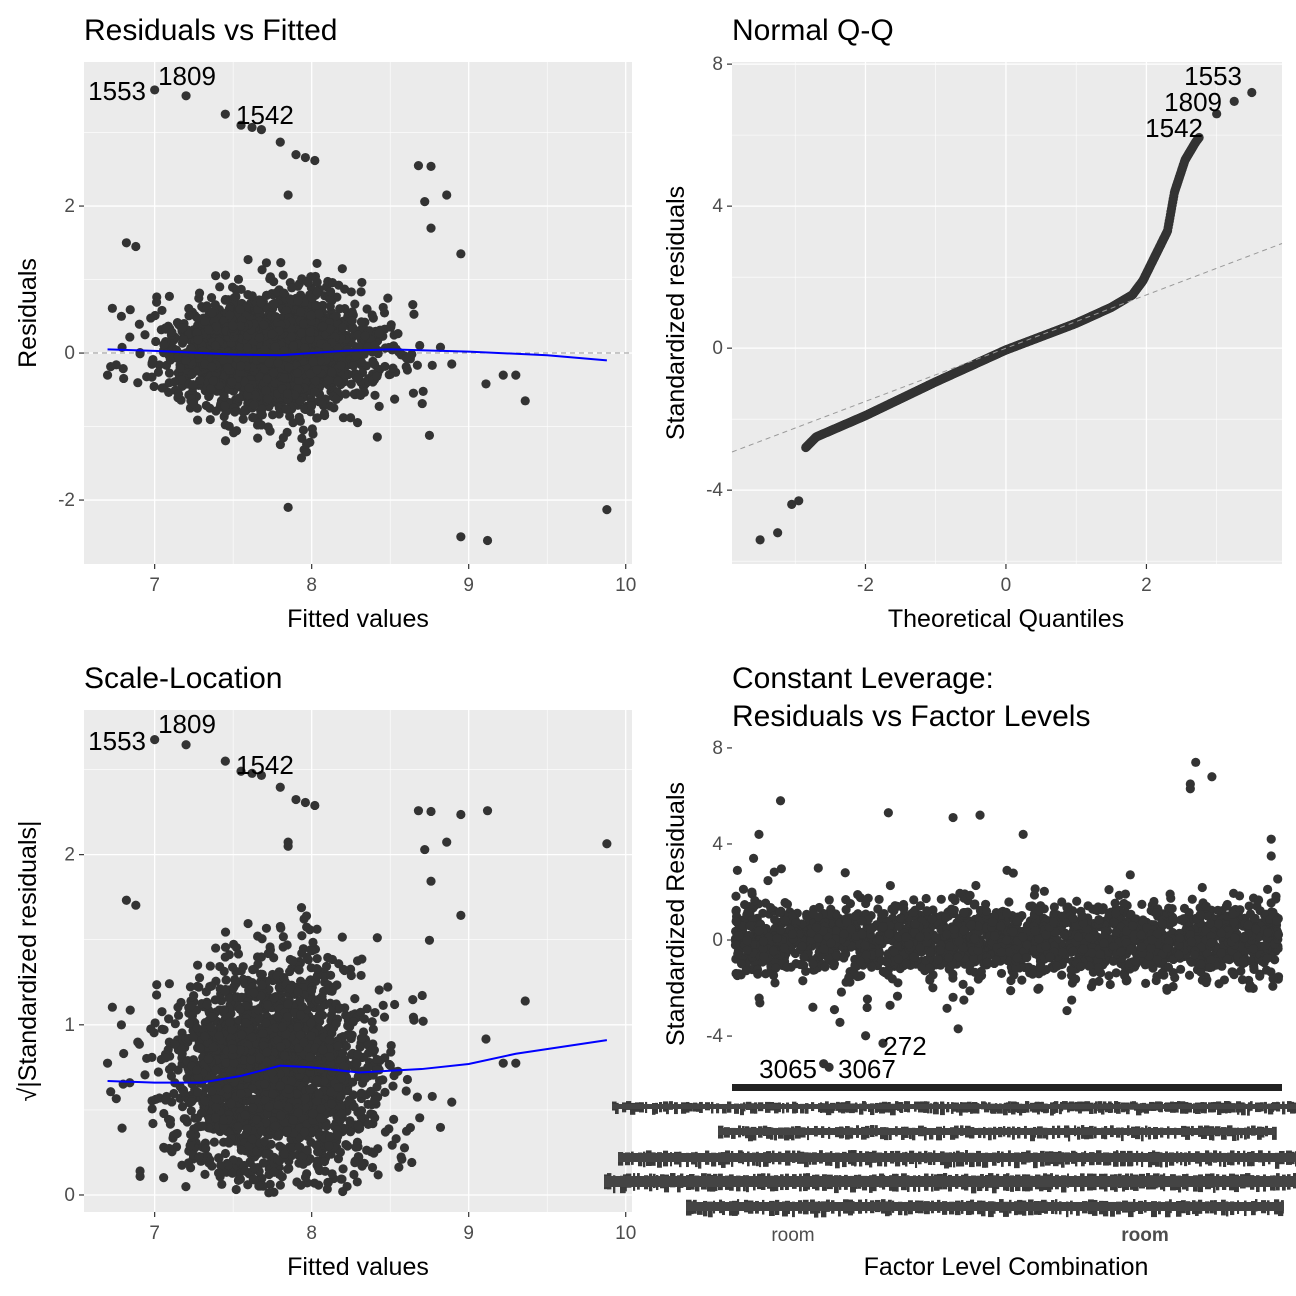 The height and width of the screenshot is (1296, 1296). I want to click on panel2-title: Normal Q-Q, so click(813, 30).